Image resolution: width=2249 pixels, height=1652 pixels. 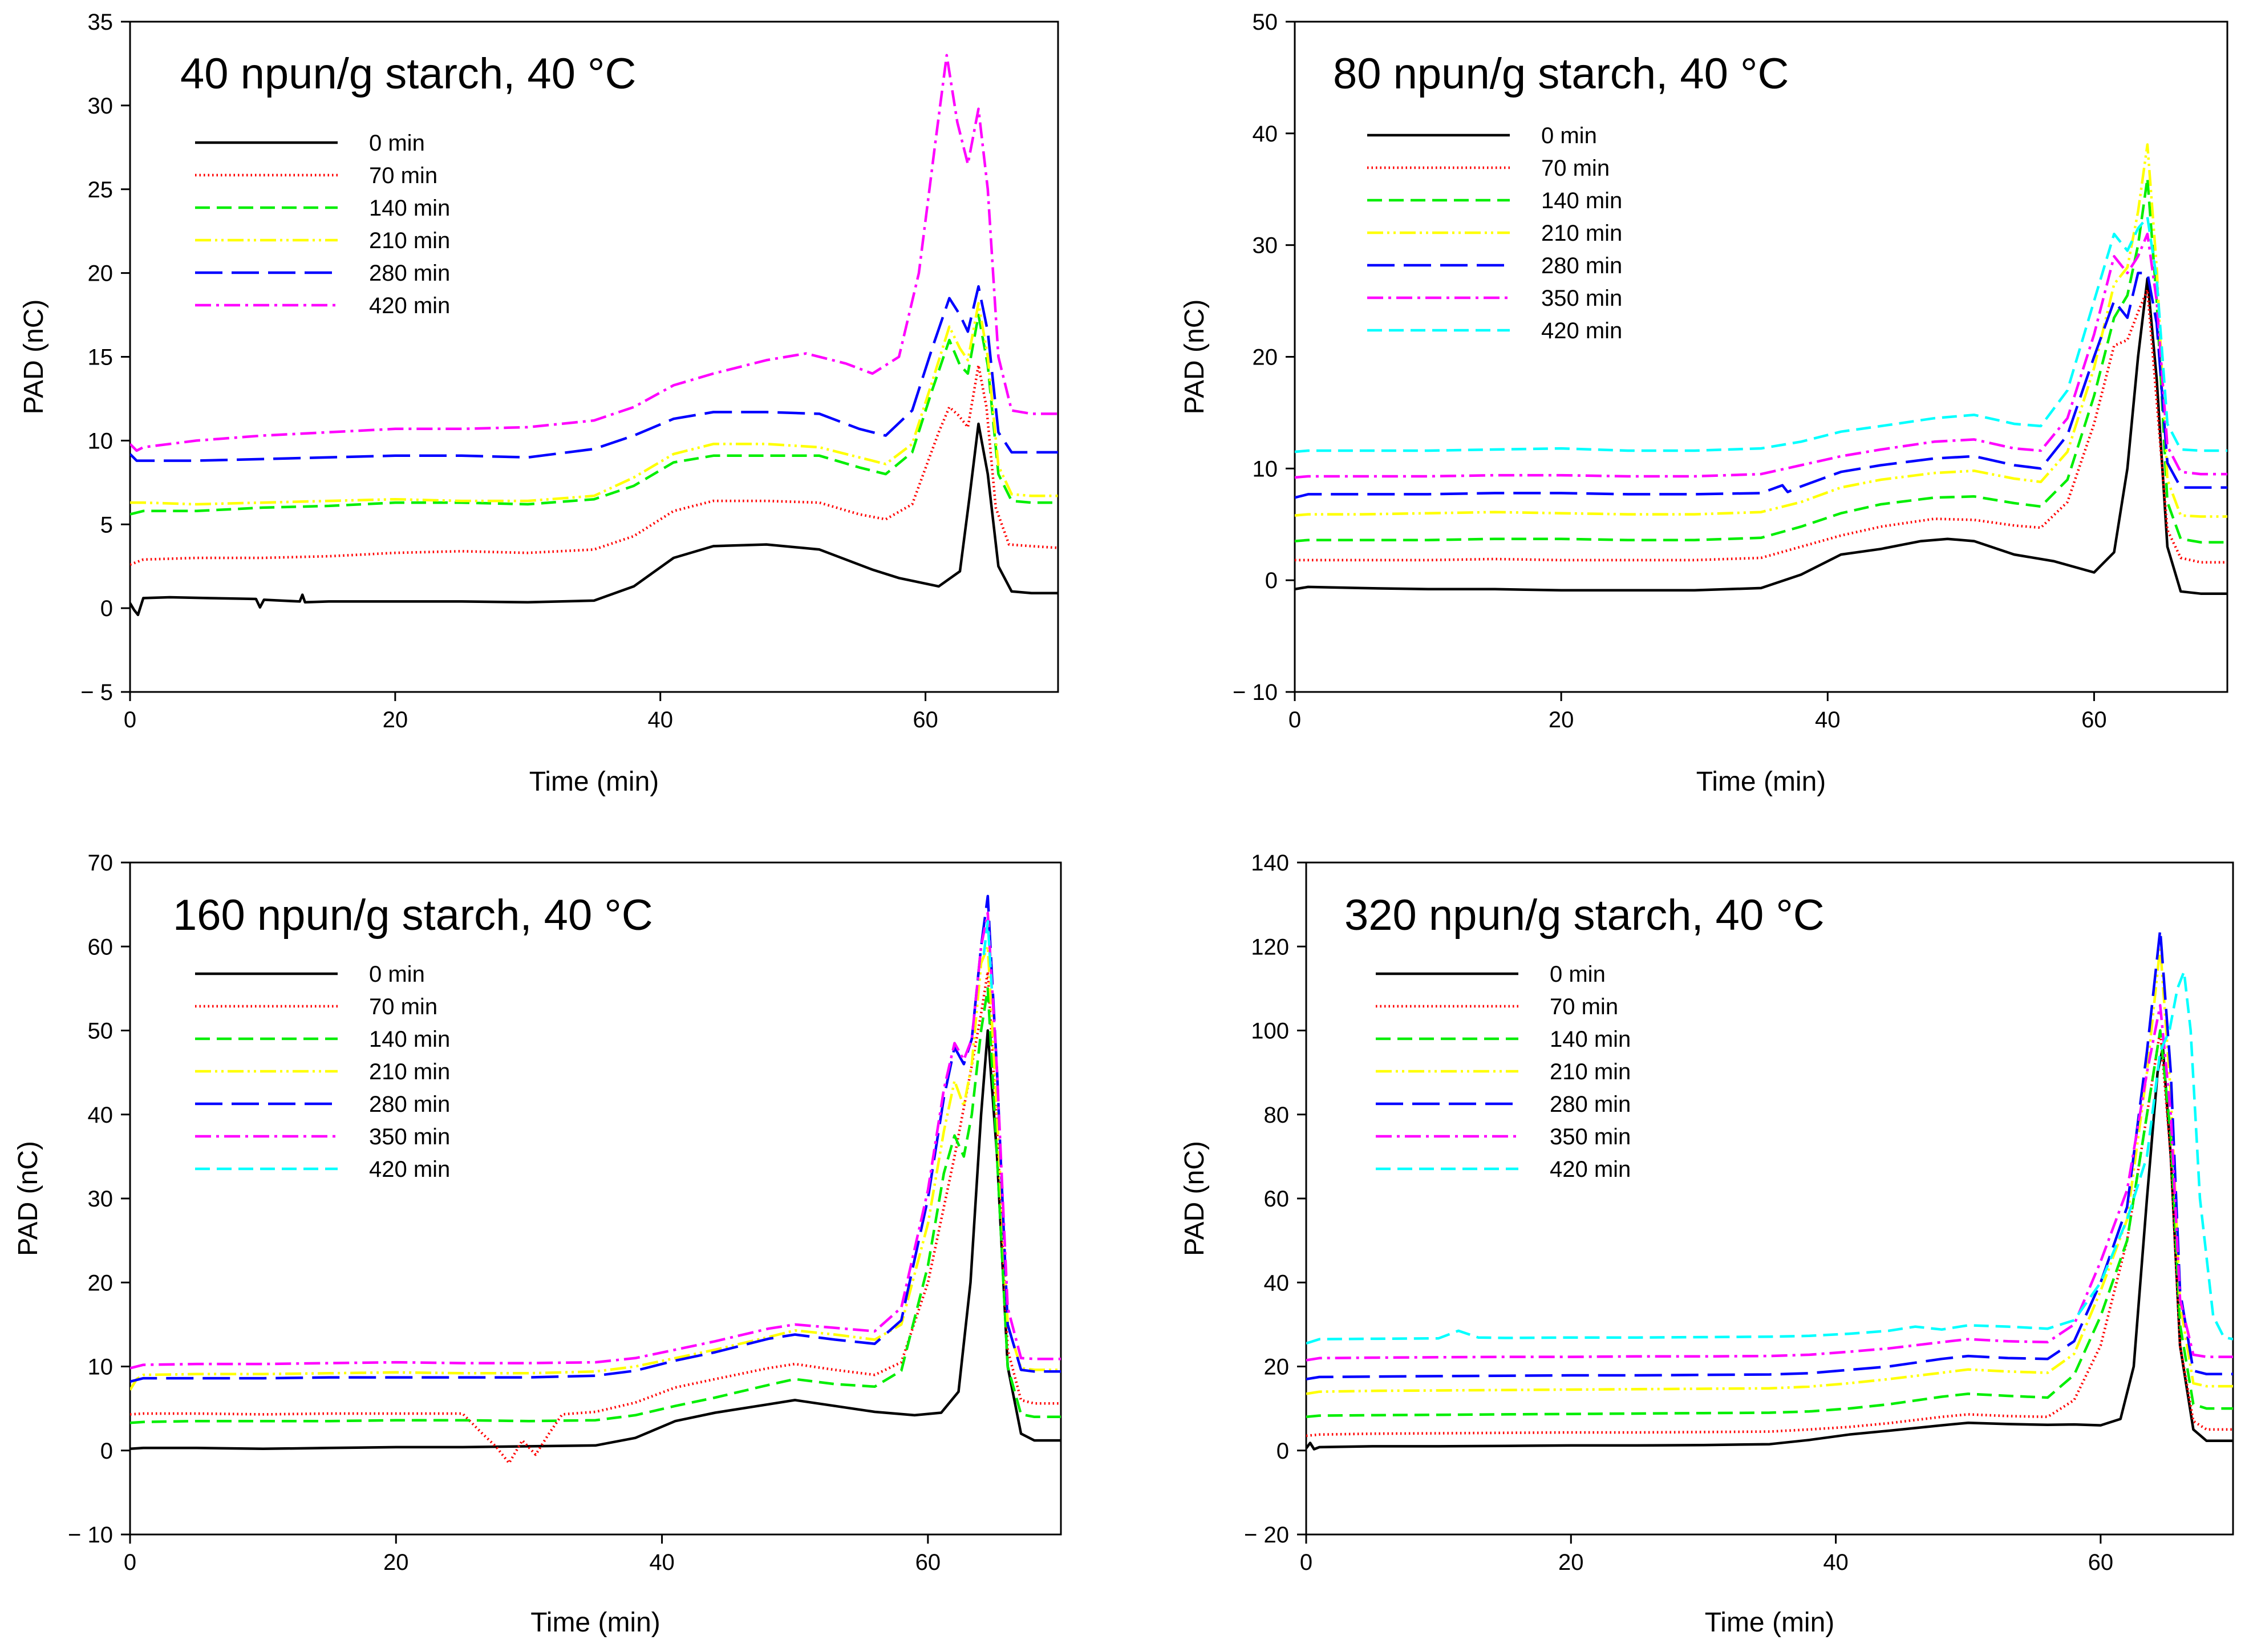 I want to click on y-tick-label: 25, so click(x=101, y=190).